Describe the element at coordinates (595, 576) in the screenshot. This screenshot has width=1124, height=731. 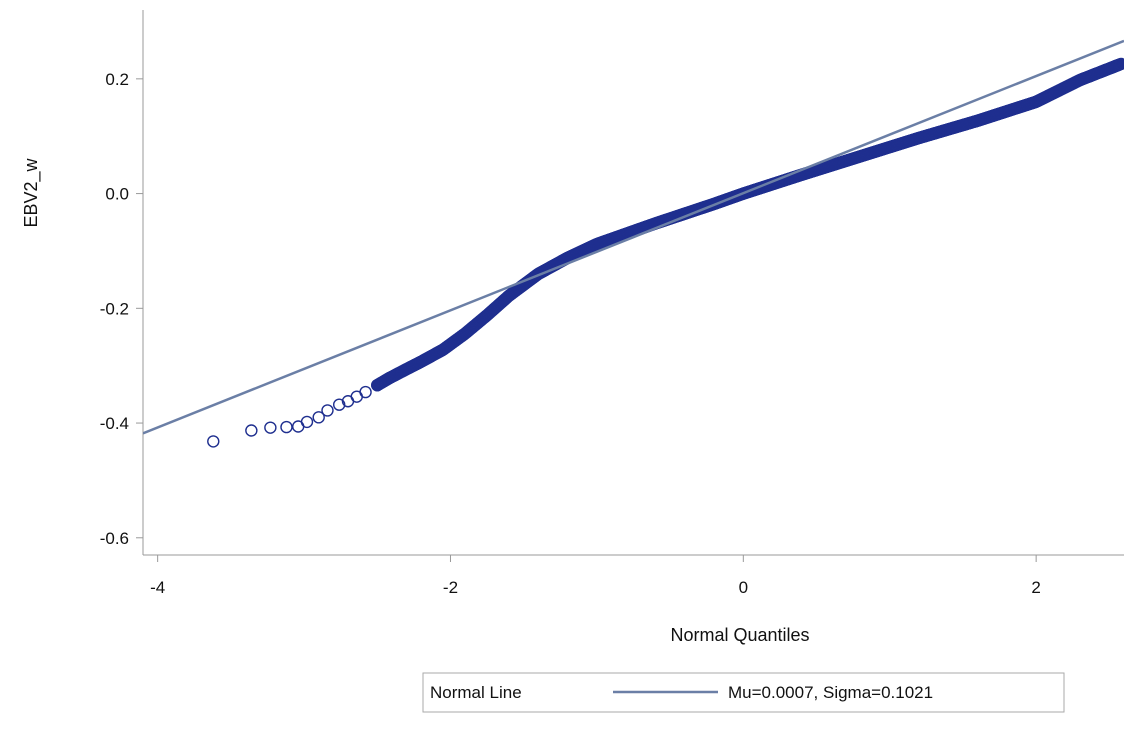
I see `x-axis-ticks: -4 -2 0 2` at that location.